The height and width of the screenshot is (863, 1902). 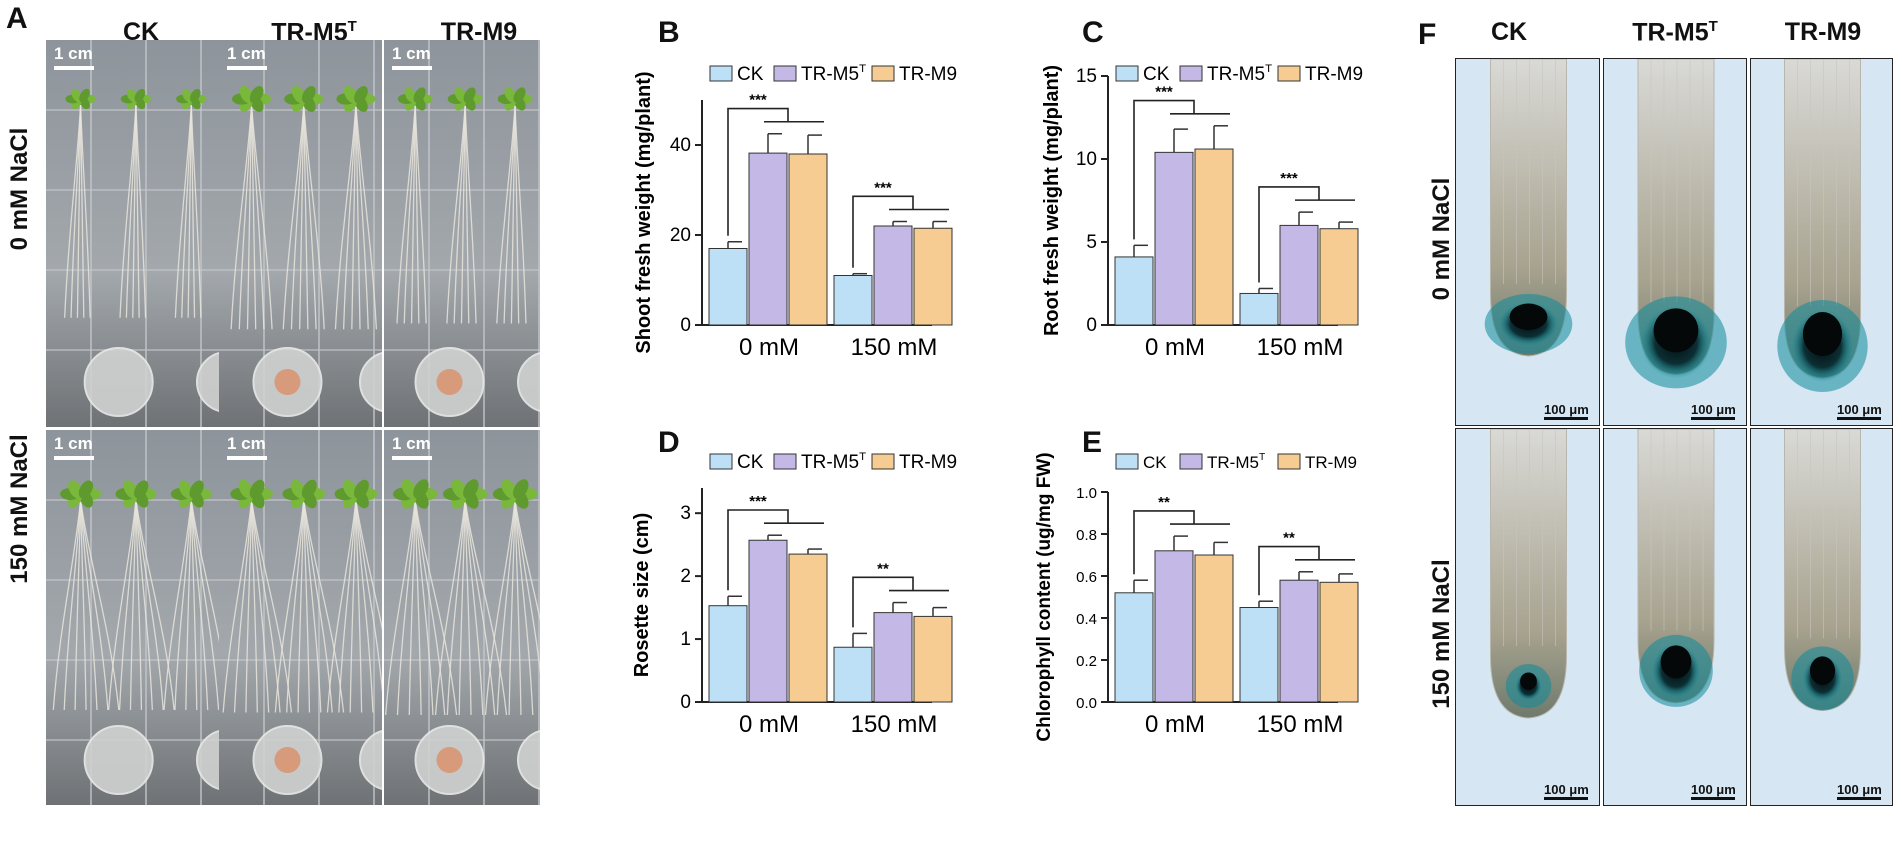 I want to click on category-label: 0 mM, so click(x=1175, y=347).